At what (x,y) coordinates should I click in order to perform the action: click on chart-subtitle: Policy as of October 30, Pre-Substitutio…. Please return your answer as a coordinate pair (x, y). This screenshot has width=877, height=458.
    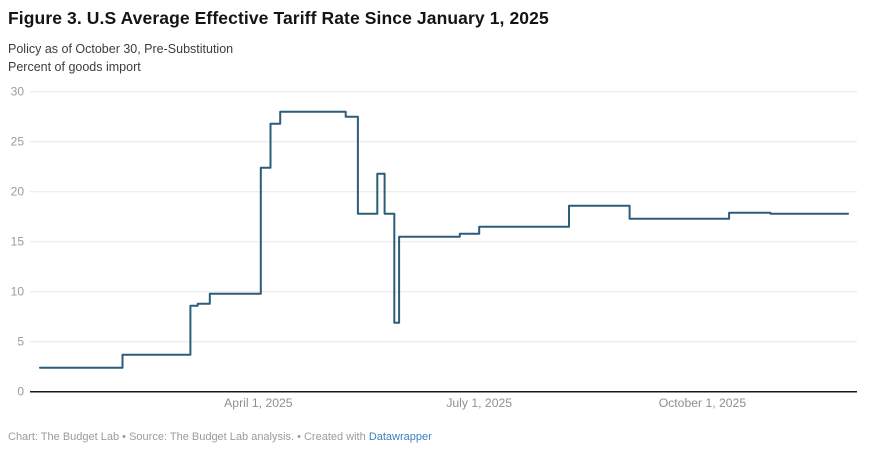
    Looking at the image, I should click on (438, 59).